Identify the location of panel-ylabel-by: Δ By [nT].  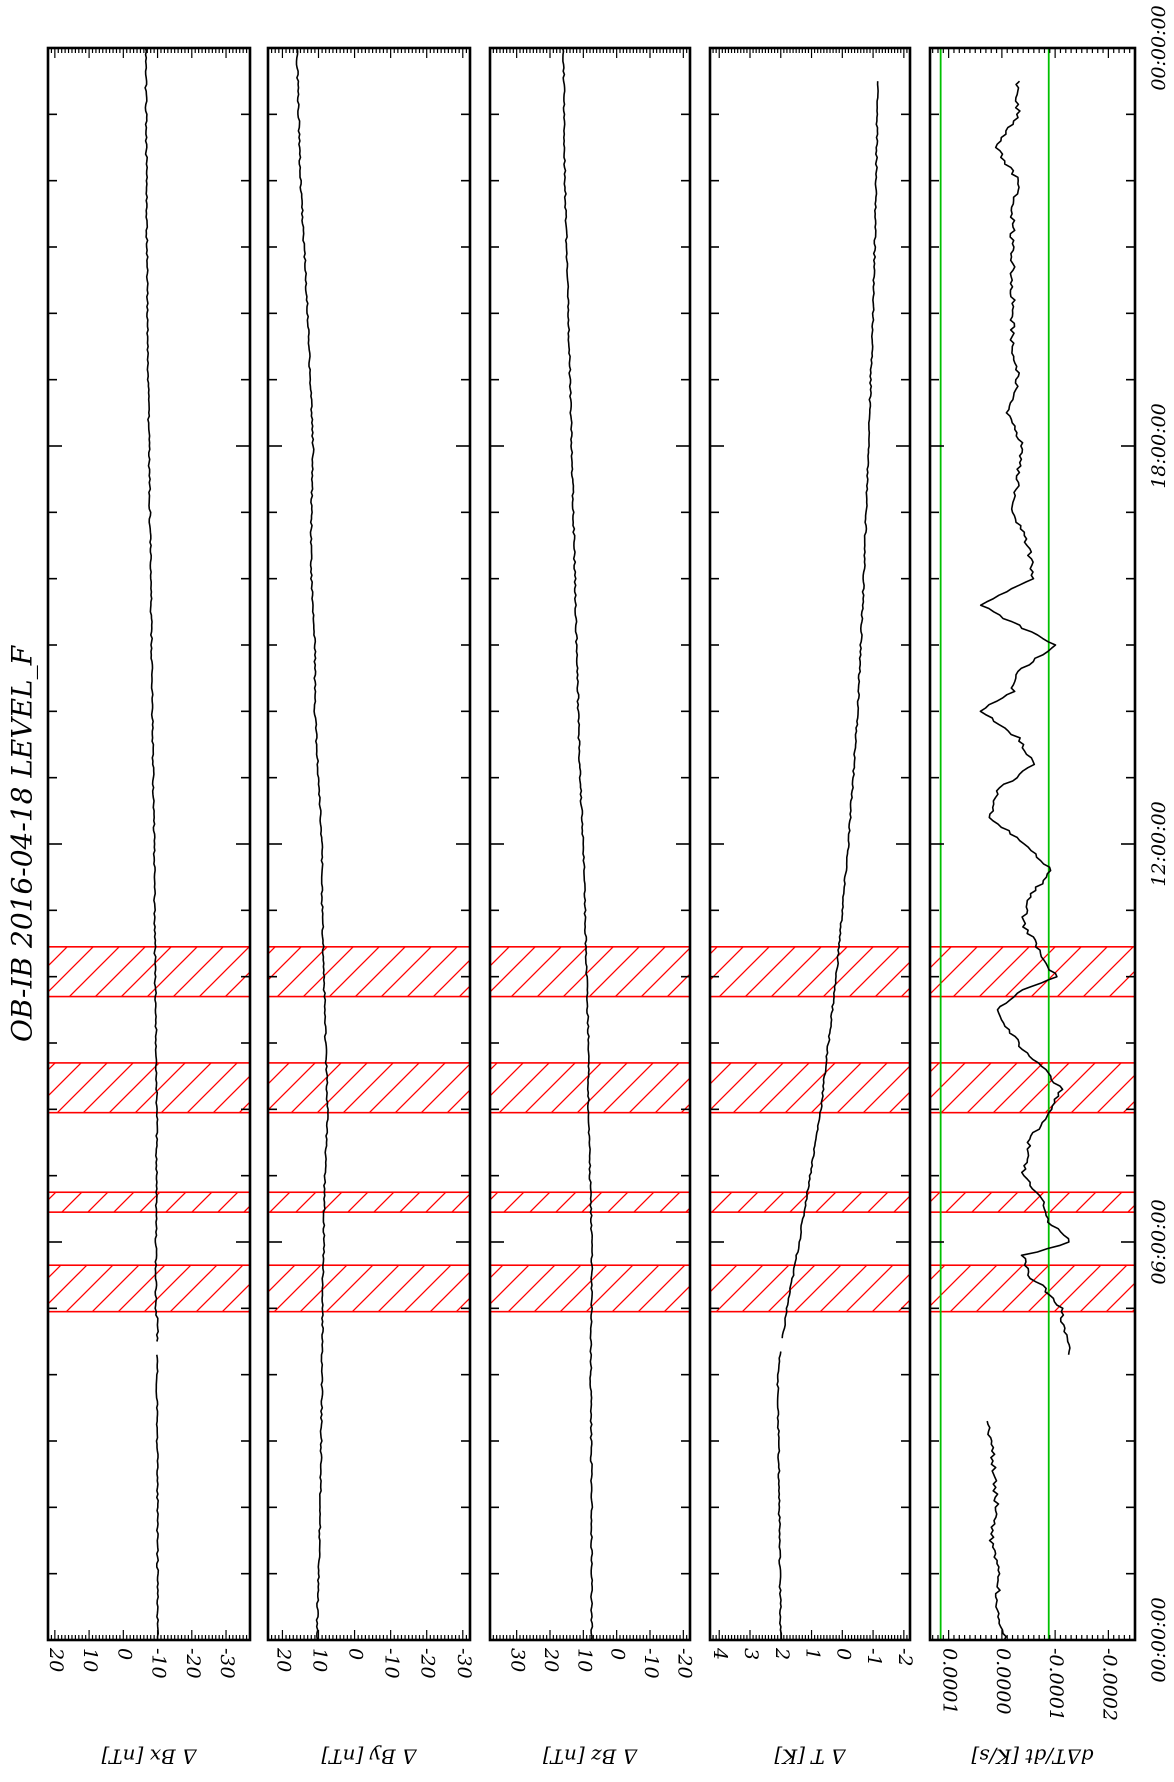
(369, 1757).